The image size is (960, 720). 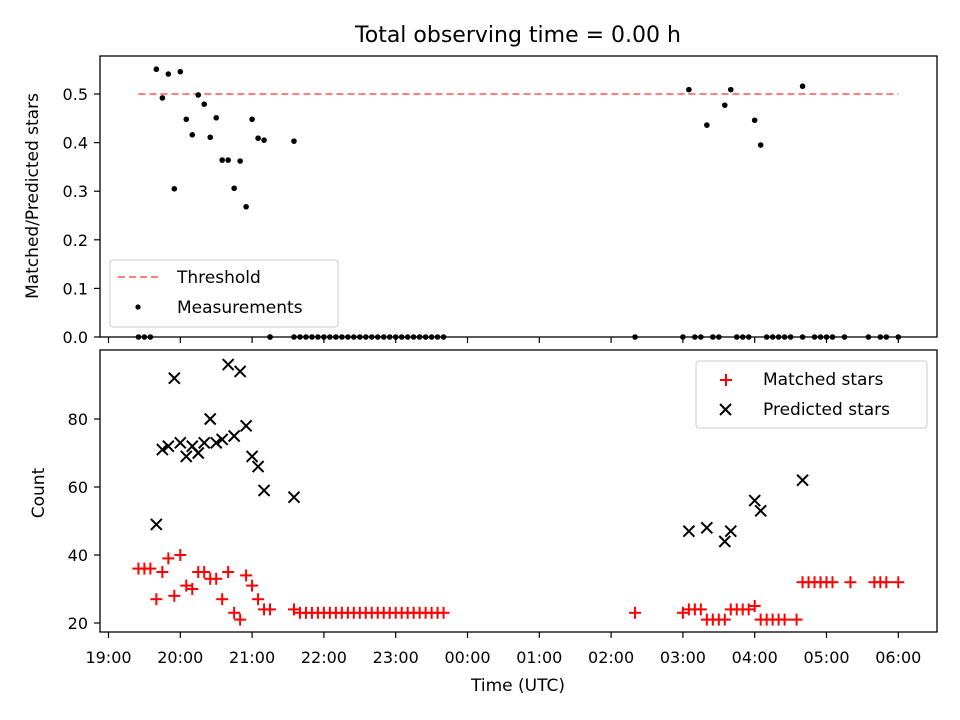 What do you see at coordinates (683, 657) in the screenshot?
I see `bottom-x-tick-label: 03:00` at bounding box center [683, 657].